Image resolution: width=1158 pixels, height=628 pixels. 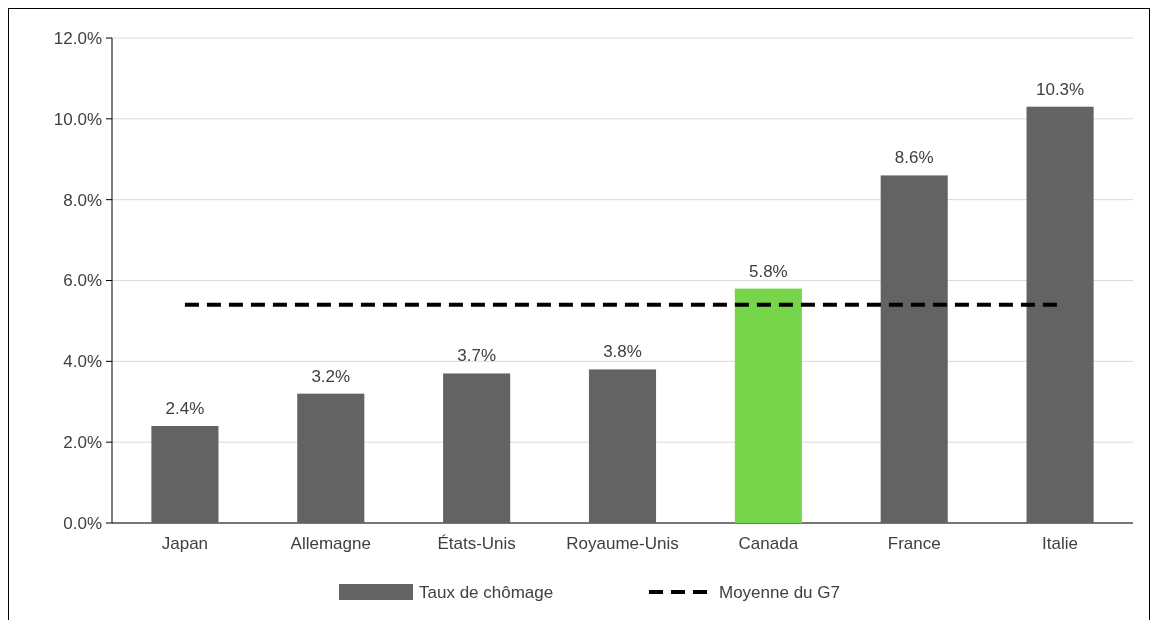 What do you see at coordinates (1060, 89) in the screenshot?
I see `data-label: 10.3%` at bounding box center [1060, 89].